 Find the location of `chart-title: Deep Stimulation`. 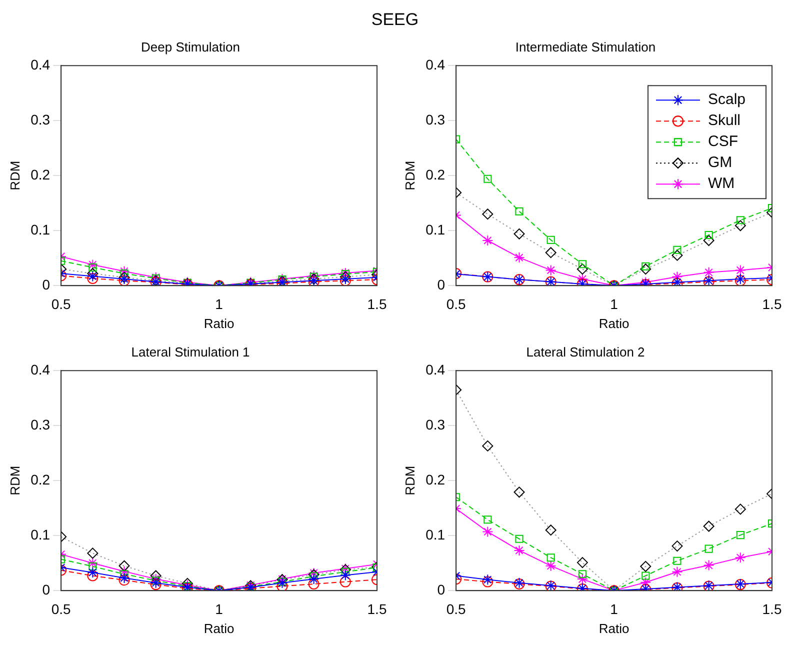

chart-title: Deep Stimulation is located at coordinates (190, 46).